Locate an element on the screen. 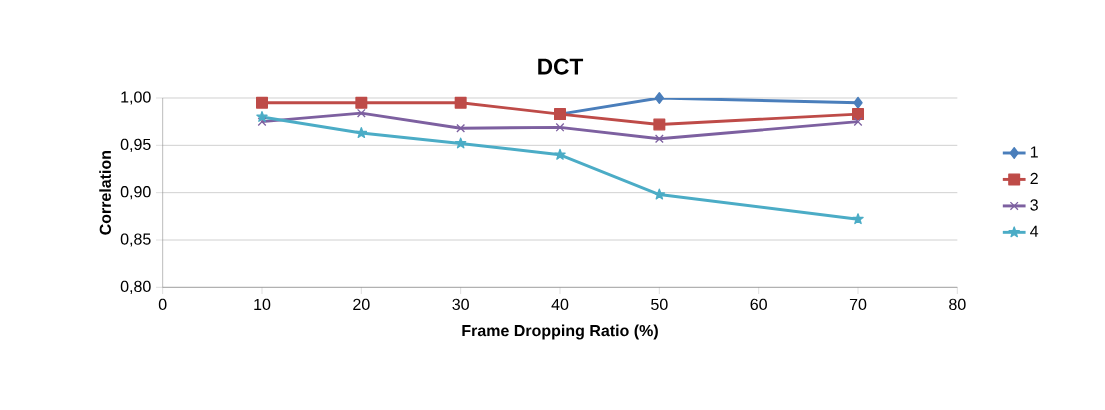 This screenshot has width=1105, height=410. legend-label: 1 is located at coordinates (1034, 152).